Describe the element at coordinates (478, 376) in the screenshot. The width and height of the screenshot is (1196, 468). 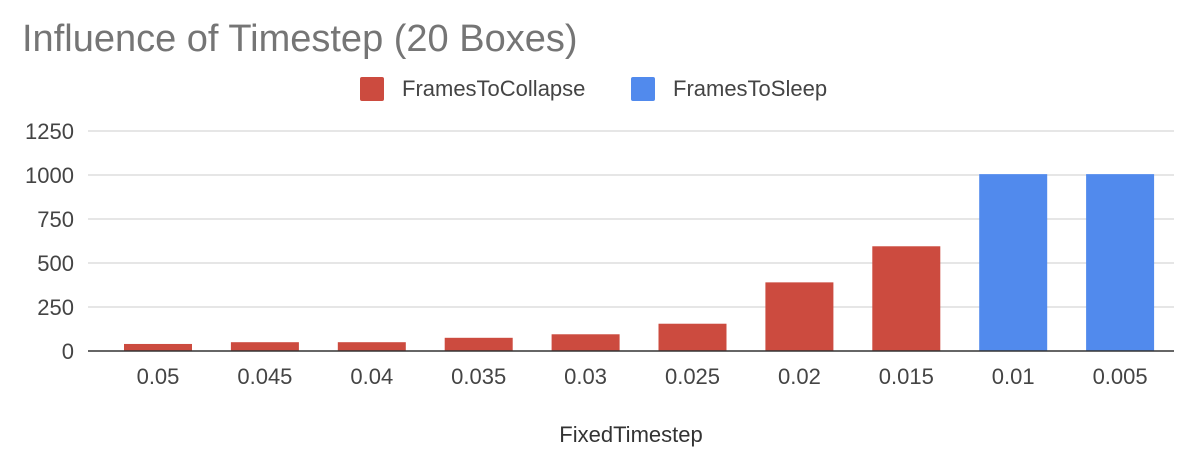
I see `x-tick-label: 0.035` at that location.